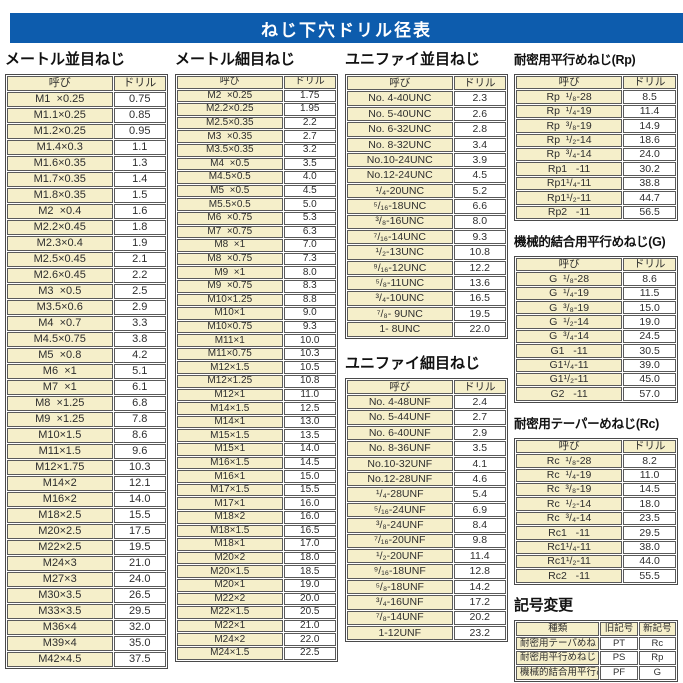  Describe the element at coordinates (86, 115) in the screenshot. I see `table-row: M1.1×0.25 0.85` at that location.